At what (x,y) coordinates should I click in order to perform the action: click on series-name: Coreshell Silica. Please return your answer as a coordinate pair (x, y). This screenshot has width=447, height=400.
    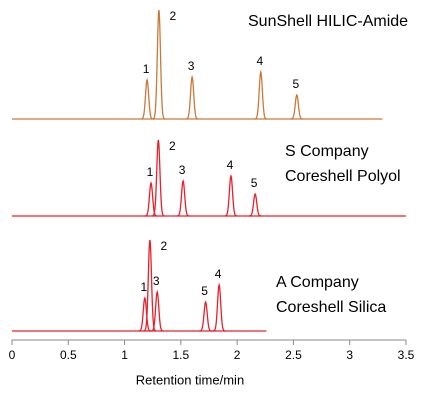
    Looking at the image, I should click on (331, 307).